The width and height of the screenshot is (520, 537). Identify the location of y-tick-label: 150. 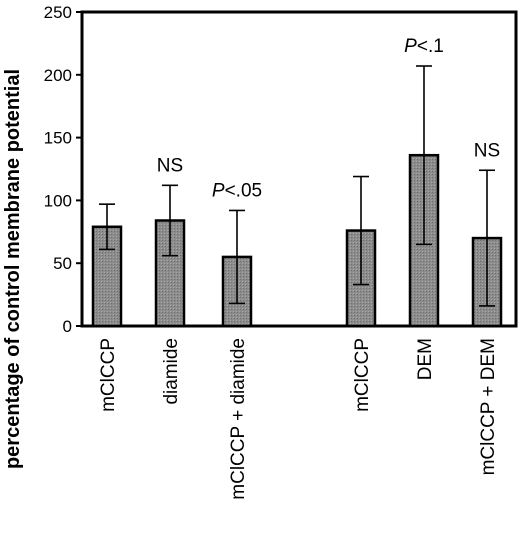
(58, 138).